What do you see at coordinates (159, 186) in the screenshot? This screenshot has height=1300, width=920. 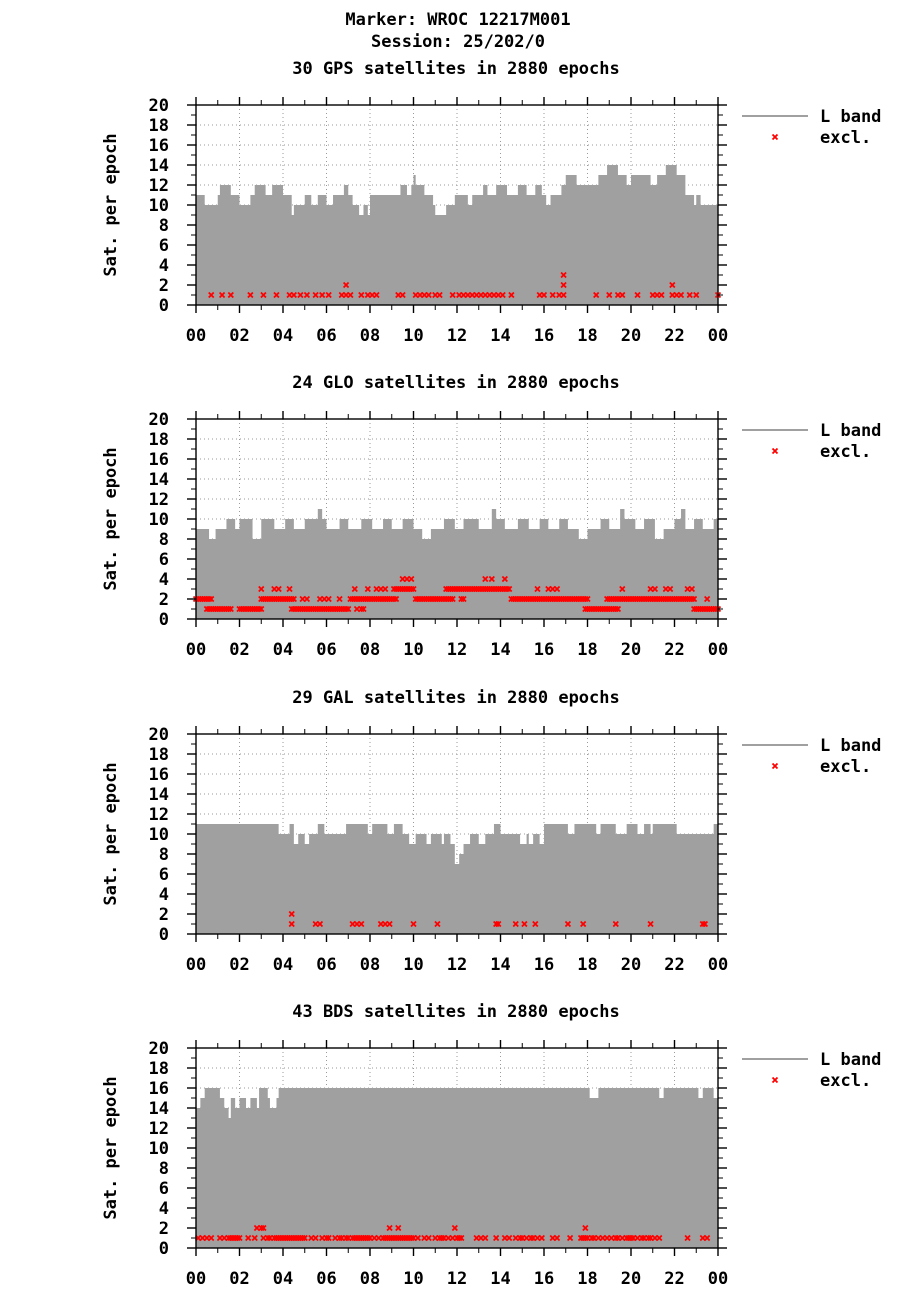 I see `y-tick-label: 12` at bounding box center [159, 186].